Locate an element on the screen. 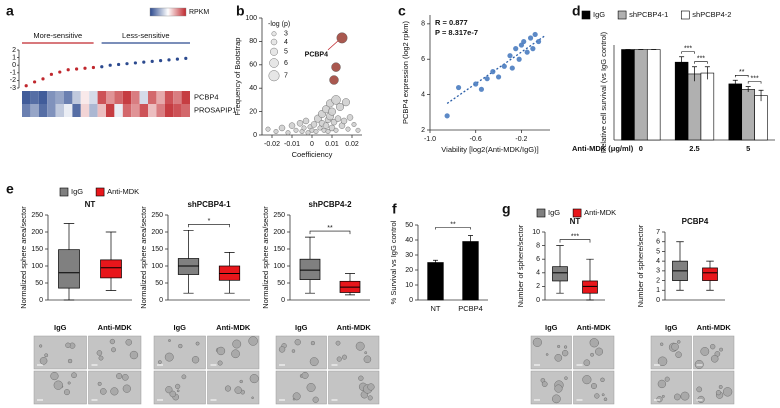 This screenshot has height=408, width=780. y-tick-label: 40 is located at coordinates (253, 88).